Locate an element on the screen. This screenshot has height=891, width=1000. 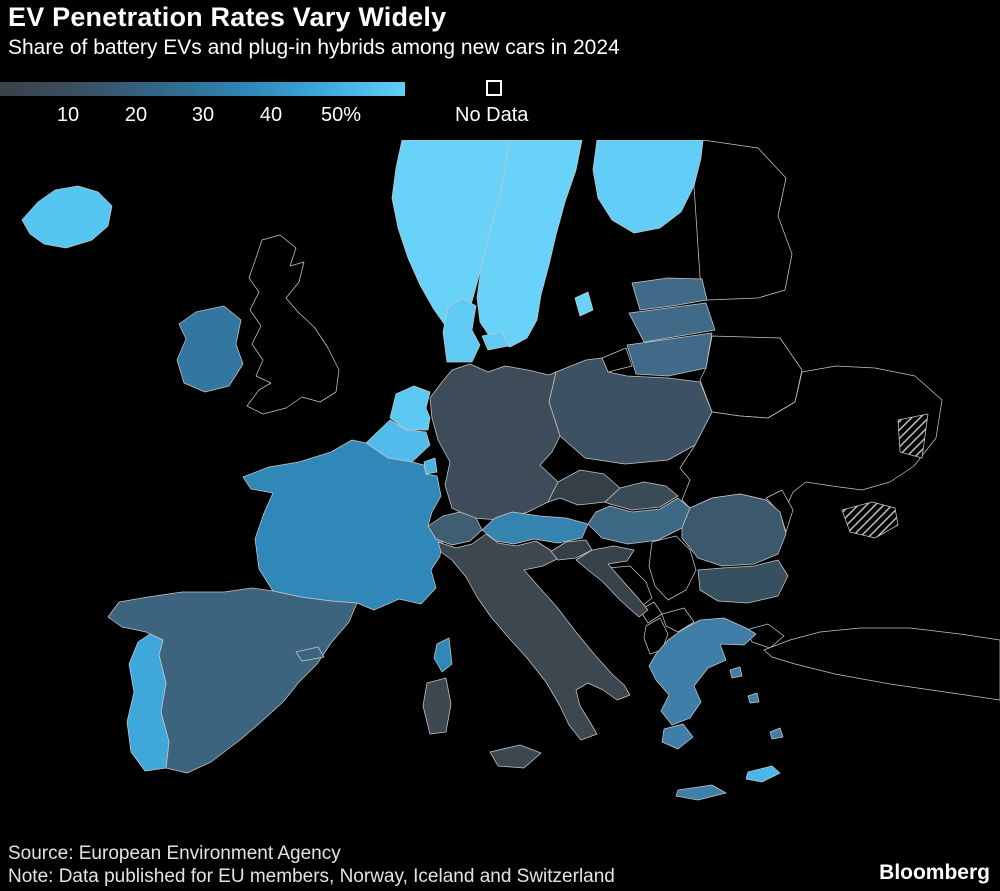
country-portugal is located at coordinates (148, 702).